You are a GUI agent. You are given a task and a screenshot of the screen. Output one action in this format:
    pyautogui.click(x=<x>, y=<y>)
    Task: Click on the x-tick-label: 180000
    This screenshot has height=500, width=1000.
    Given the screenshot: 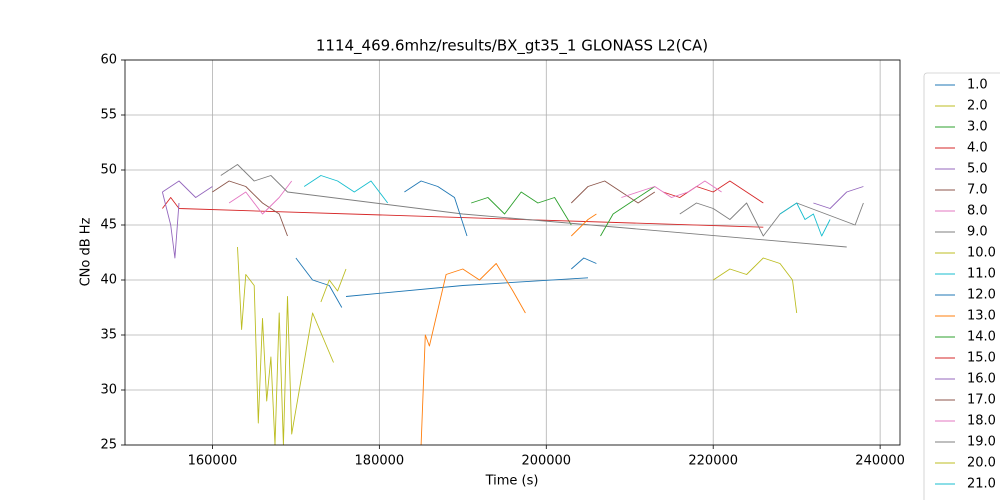 What is the action you would take?
    pyautogui.click(x=380, y=461)
    